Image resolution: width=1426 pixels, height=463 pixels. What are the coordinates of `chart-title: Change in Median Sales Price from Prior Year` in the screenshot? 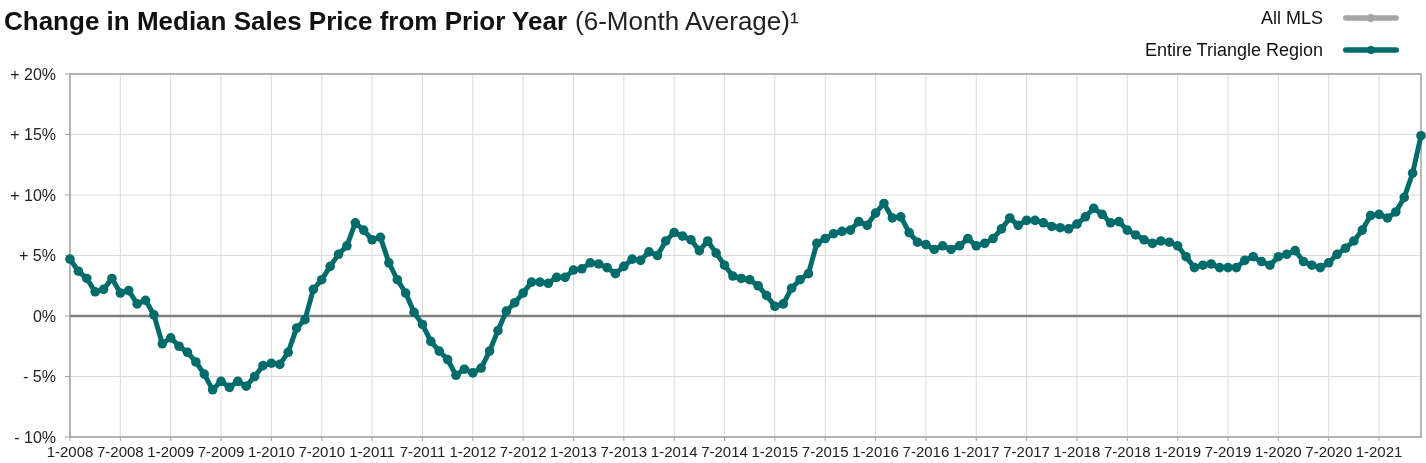 It's located at (286, 21).